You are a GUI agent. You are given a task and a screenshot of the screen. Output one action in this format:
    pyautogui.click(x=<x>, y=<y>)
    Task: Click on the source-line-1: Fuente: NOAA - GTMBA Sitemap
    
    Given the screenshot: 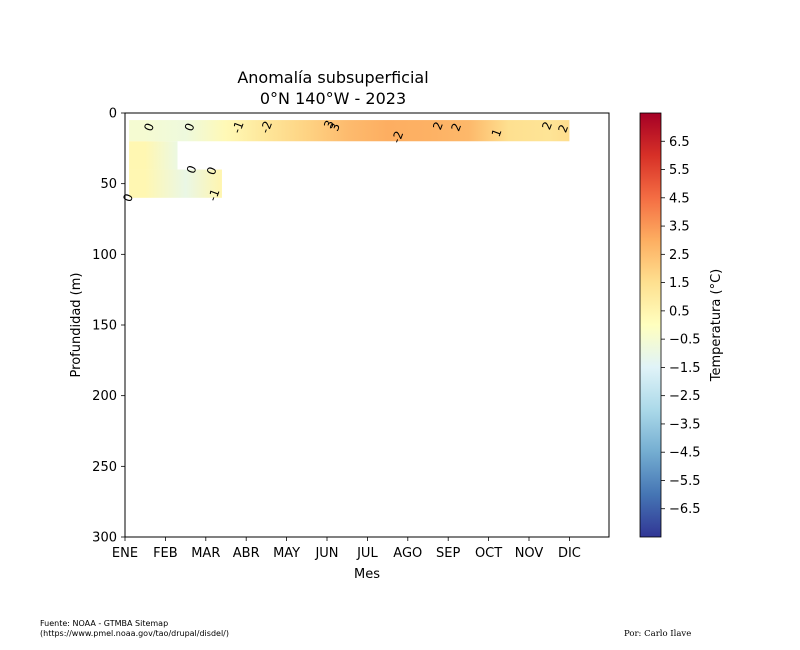 What is the action you would take?
    pyautogui.click(x=104, y=623)
    